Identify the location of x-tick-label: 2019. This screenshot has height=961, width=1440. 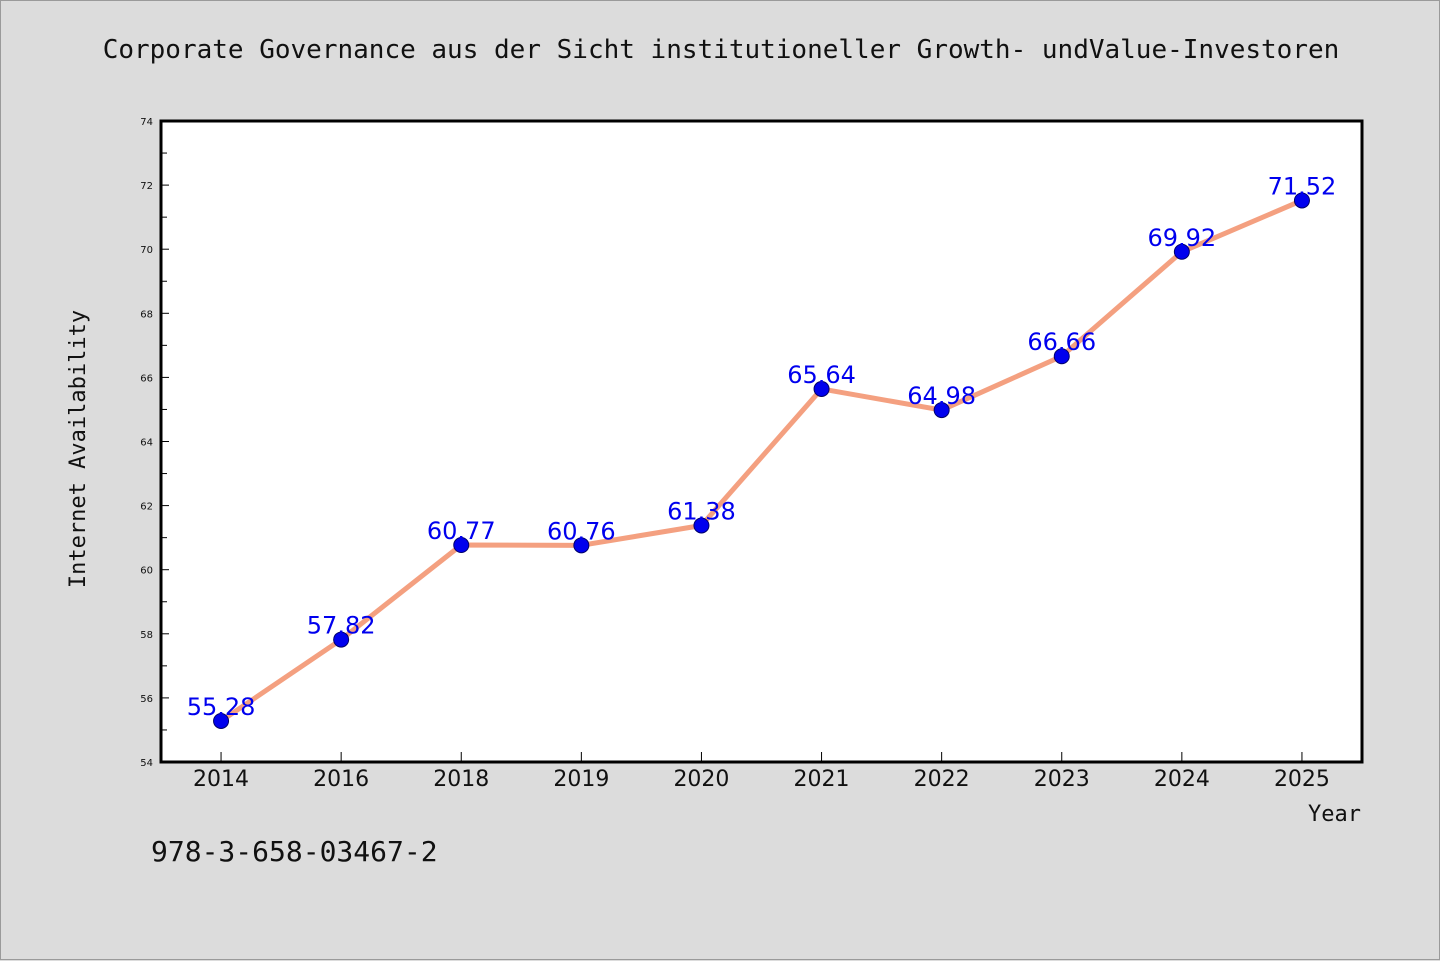
(581, 779).